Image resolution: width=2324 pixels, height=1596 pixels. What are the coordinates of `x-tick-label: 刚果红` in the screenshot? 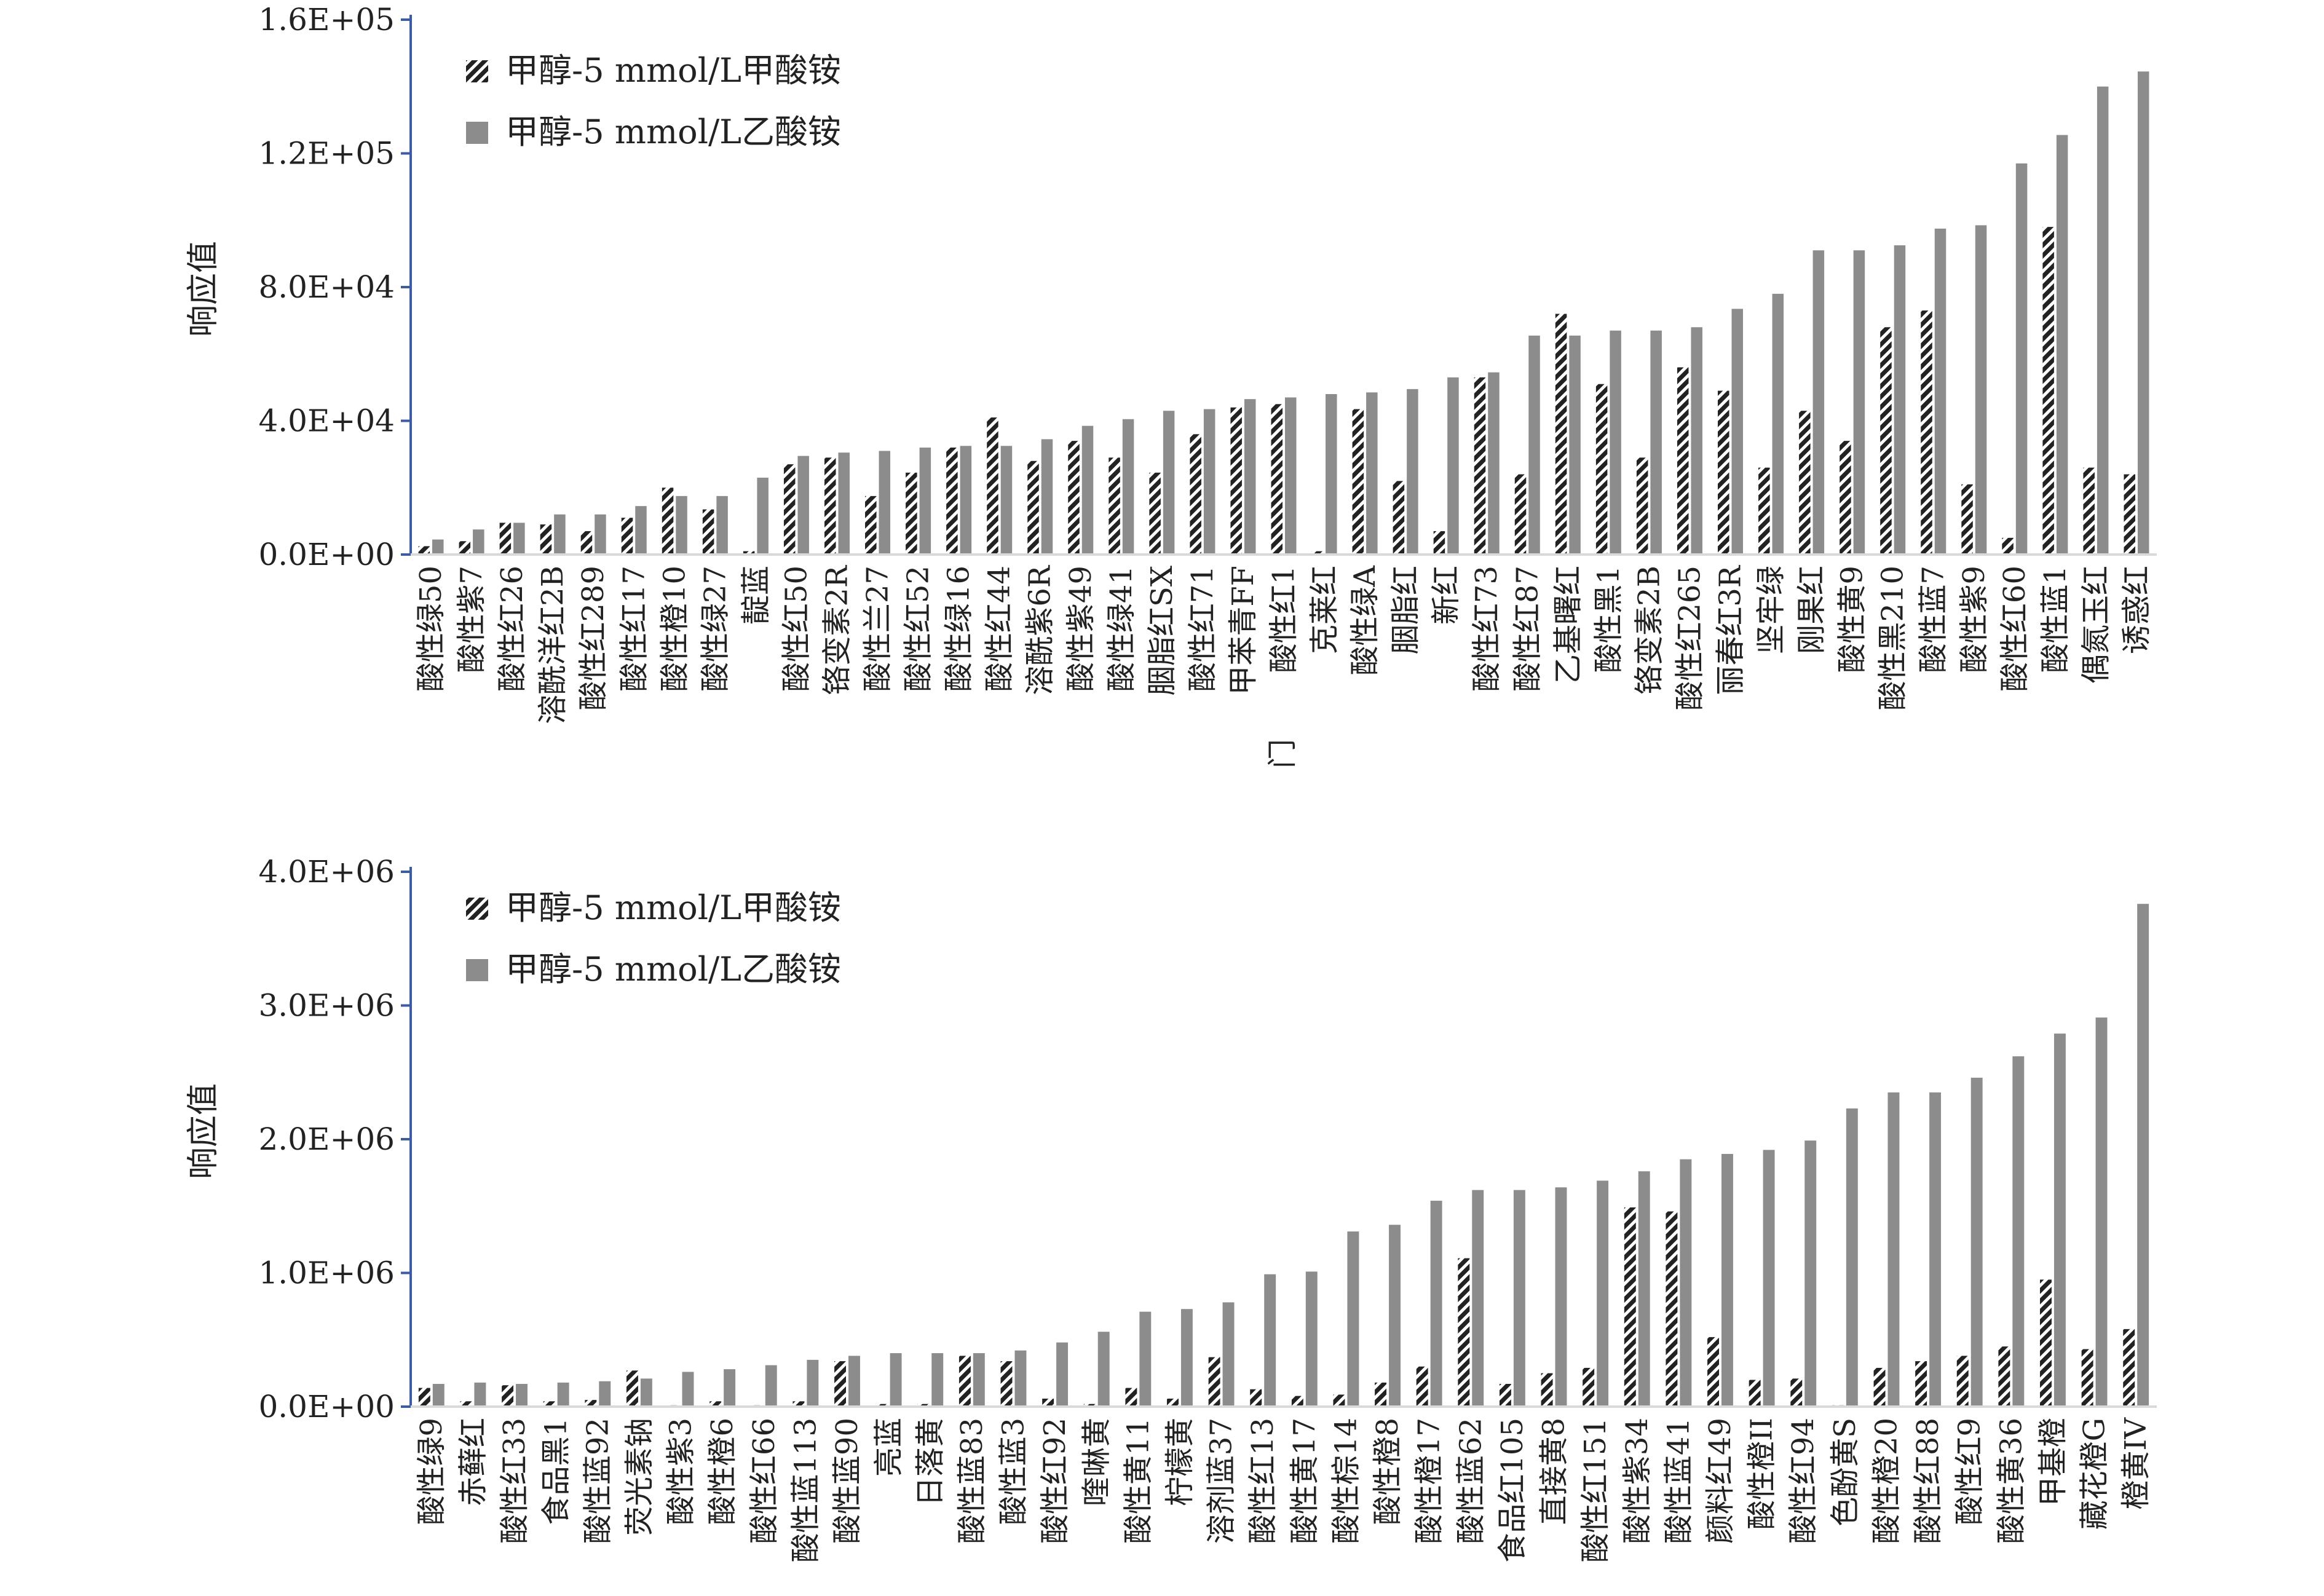 It's located at (1812, 610).